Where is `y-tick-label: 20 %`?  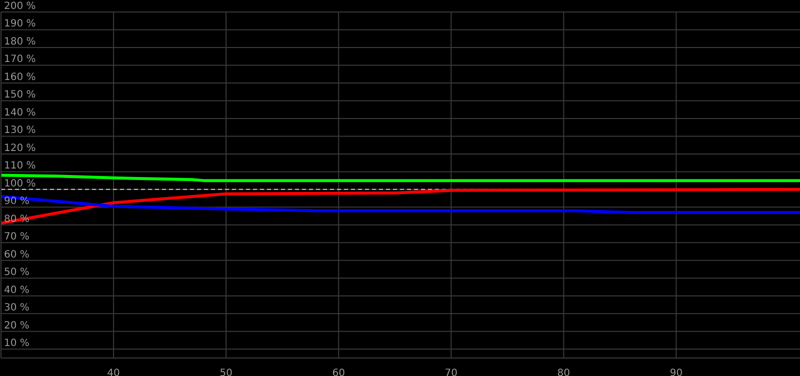 y-tick-label: 20 % is located at coordinates (17, 326).